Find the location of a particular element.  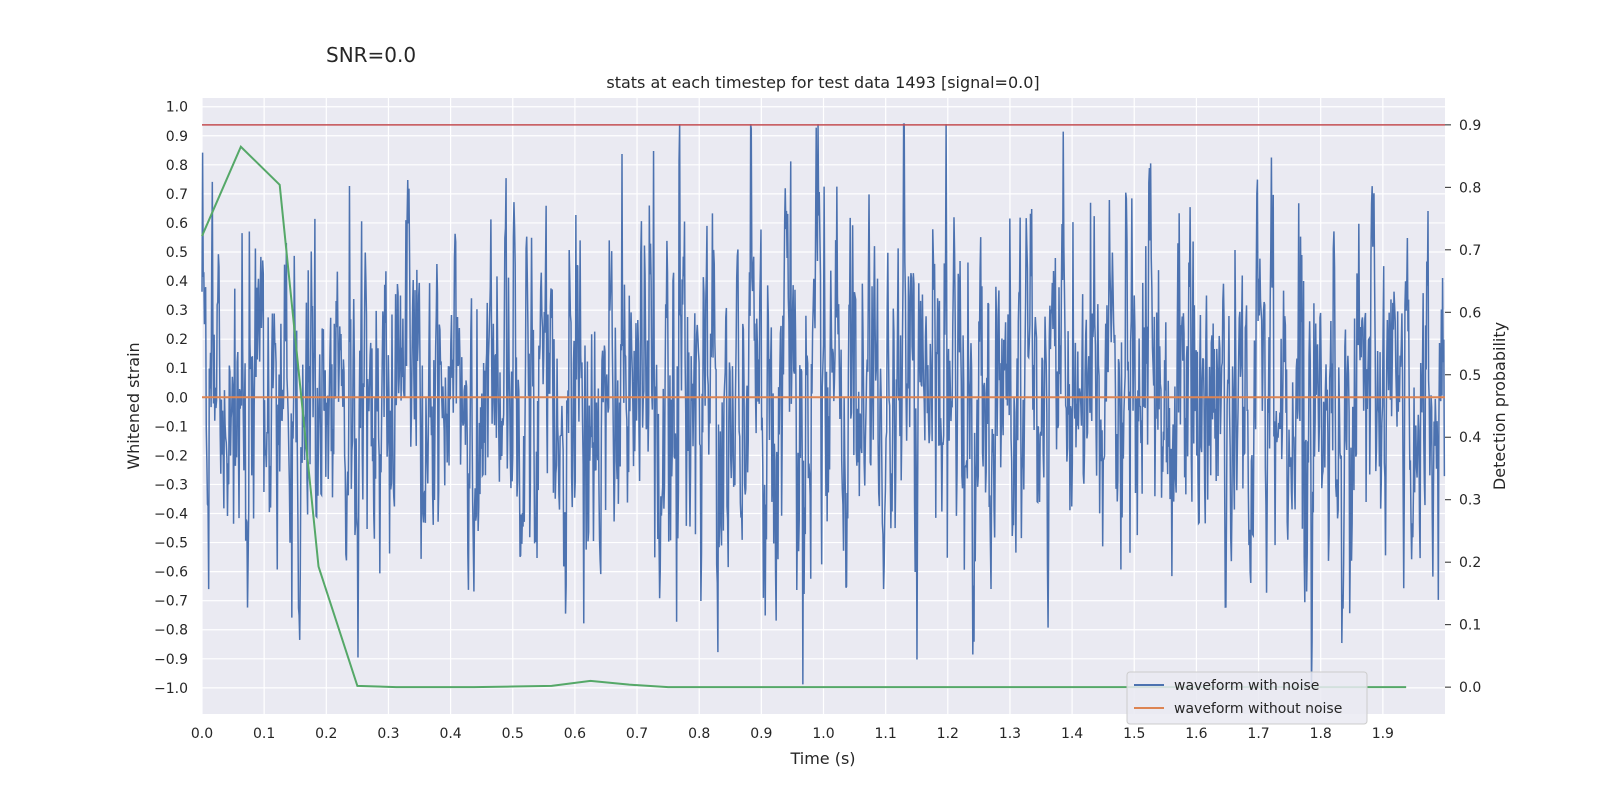

x-tick-15: 1.5 is located at coordinates (1134, 734).